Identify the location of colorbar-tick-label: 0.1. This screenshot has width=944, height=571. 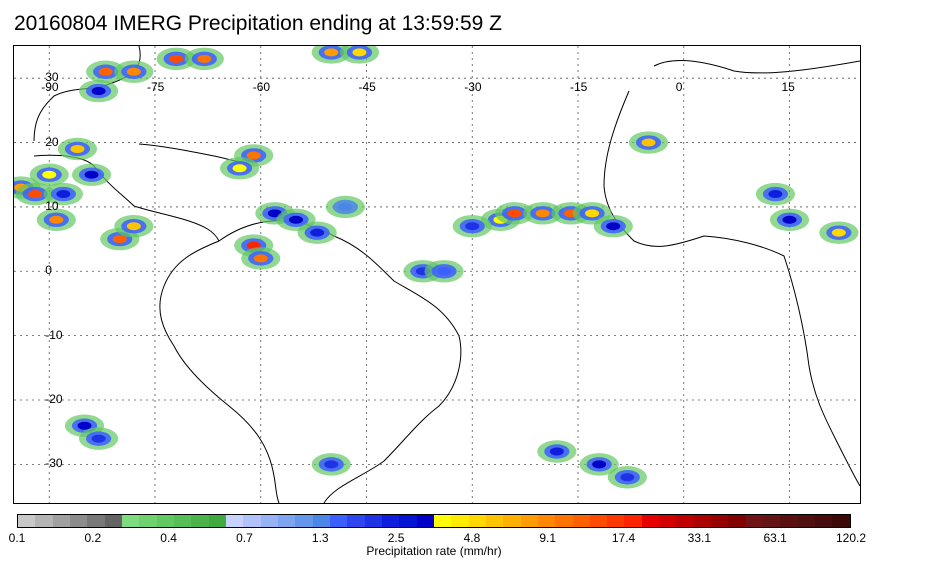
(17, 538).